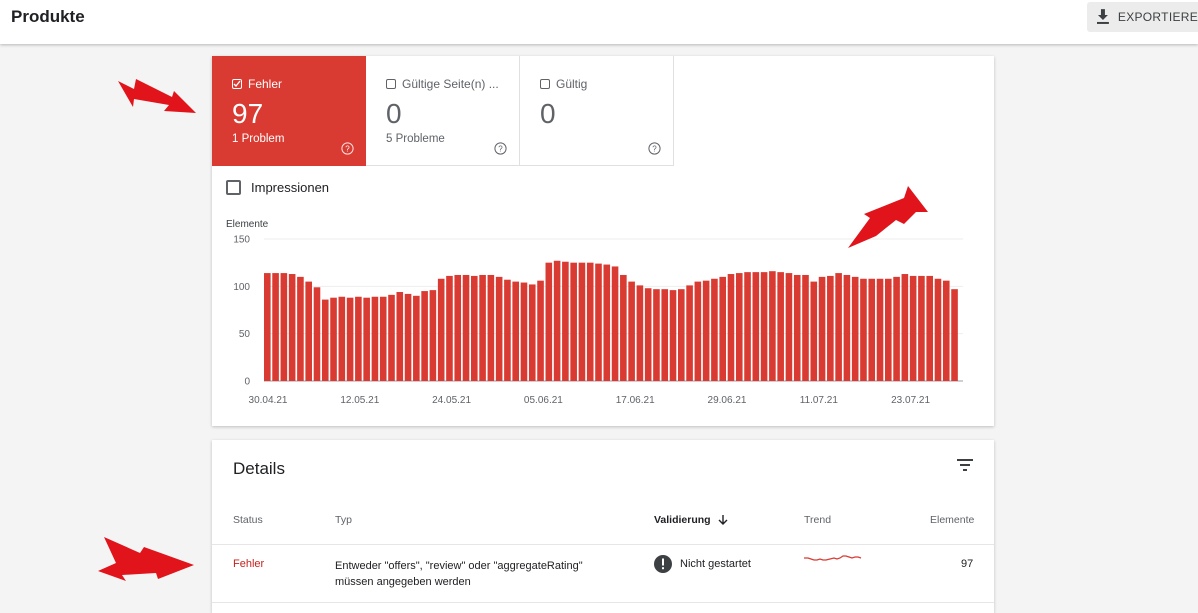 This screenshot has height=613, width=1198. What do you see at coordinates (343, 520) in the screenshot?
I see `column-header-typ: Typ` at bounding box center [343, 520].